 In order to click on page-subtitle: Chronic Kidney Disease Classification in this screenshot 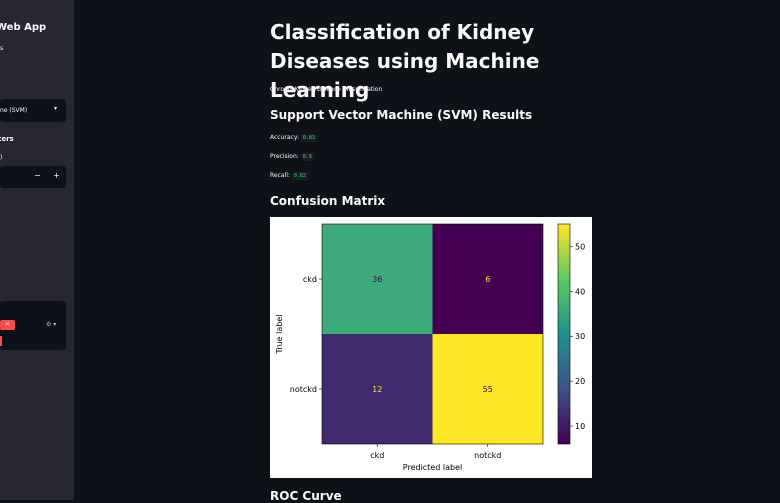, I will do `click(326, 89)`.